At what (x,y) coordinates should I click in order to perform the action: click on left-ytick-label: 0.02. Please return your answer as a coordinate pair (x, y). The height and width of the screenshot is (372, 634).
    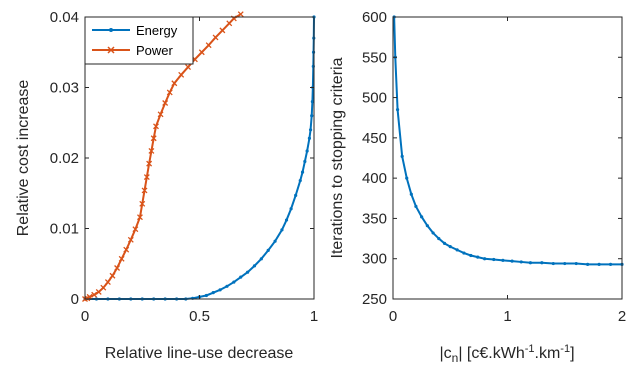
    Looking at the image, I should click on (64, 158).